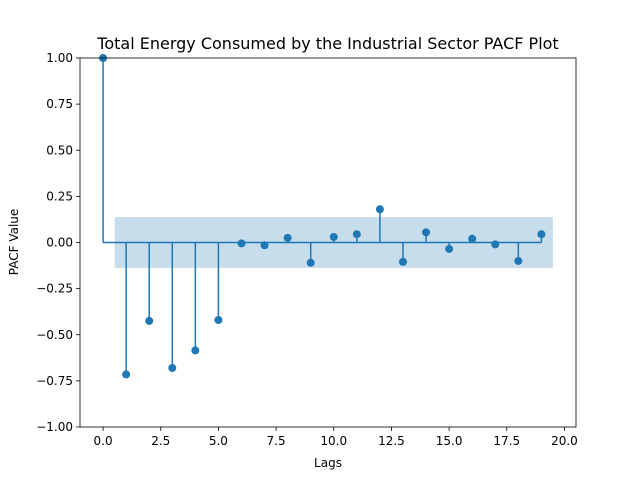 The image size is (640, 480). I want to click on y-tick-label: 1.00, so click(59, 58).